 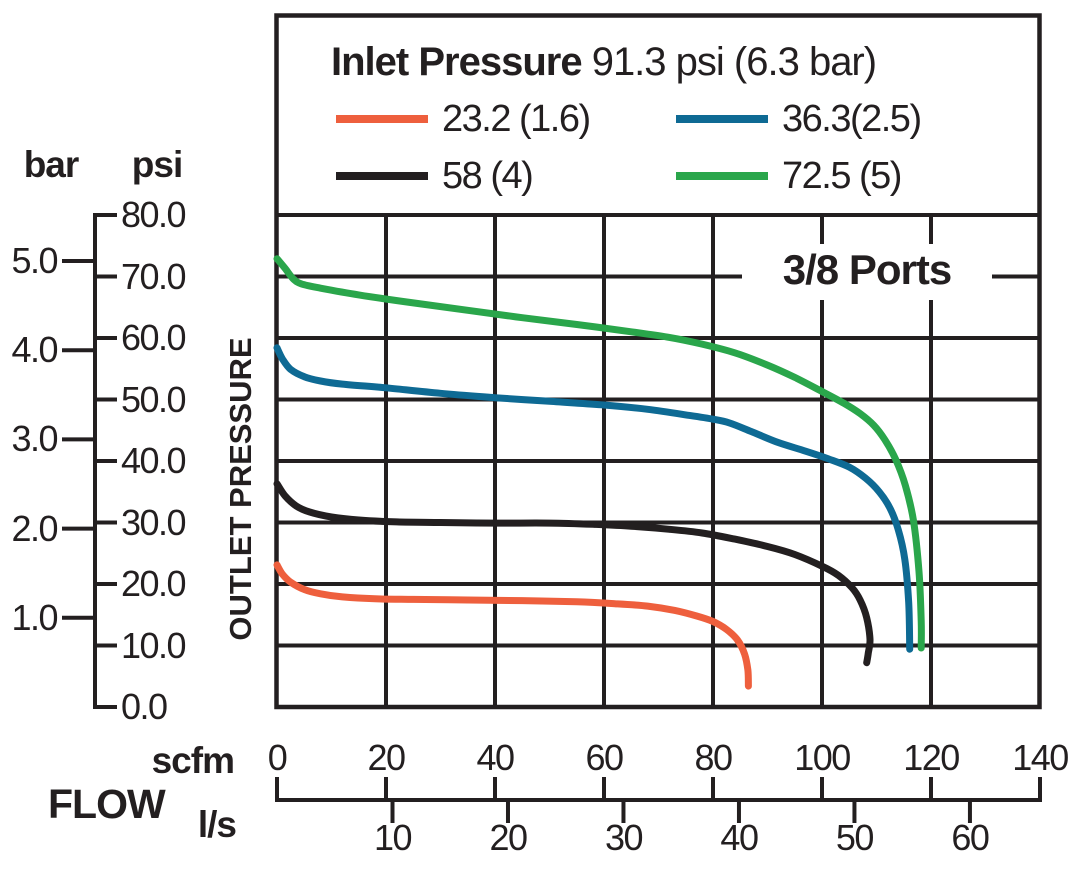 I want to click on flow-axis-title: FLOW, so click(x=107, y=804).